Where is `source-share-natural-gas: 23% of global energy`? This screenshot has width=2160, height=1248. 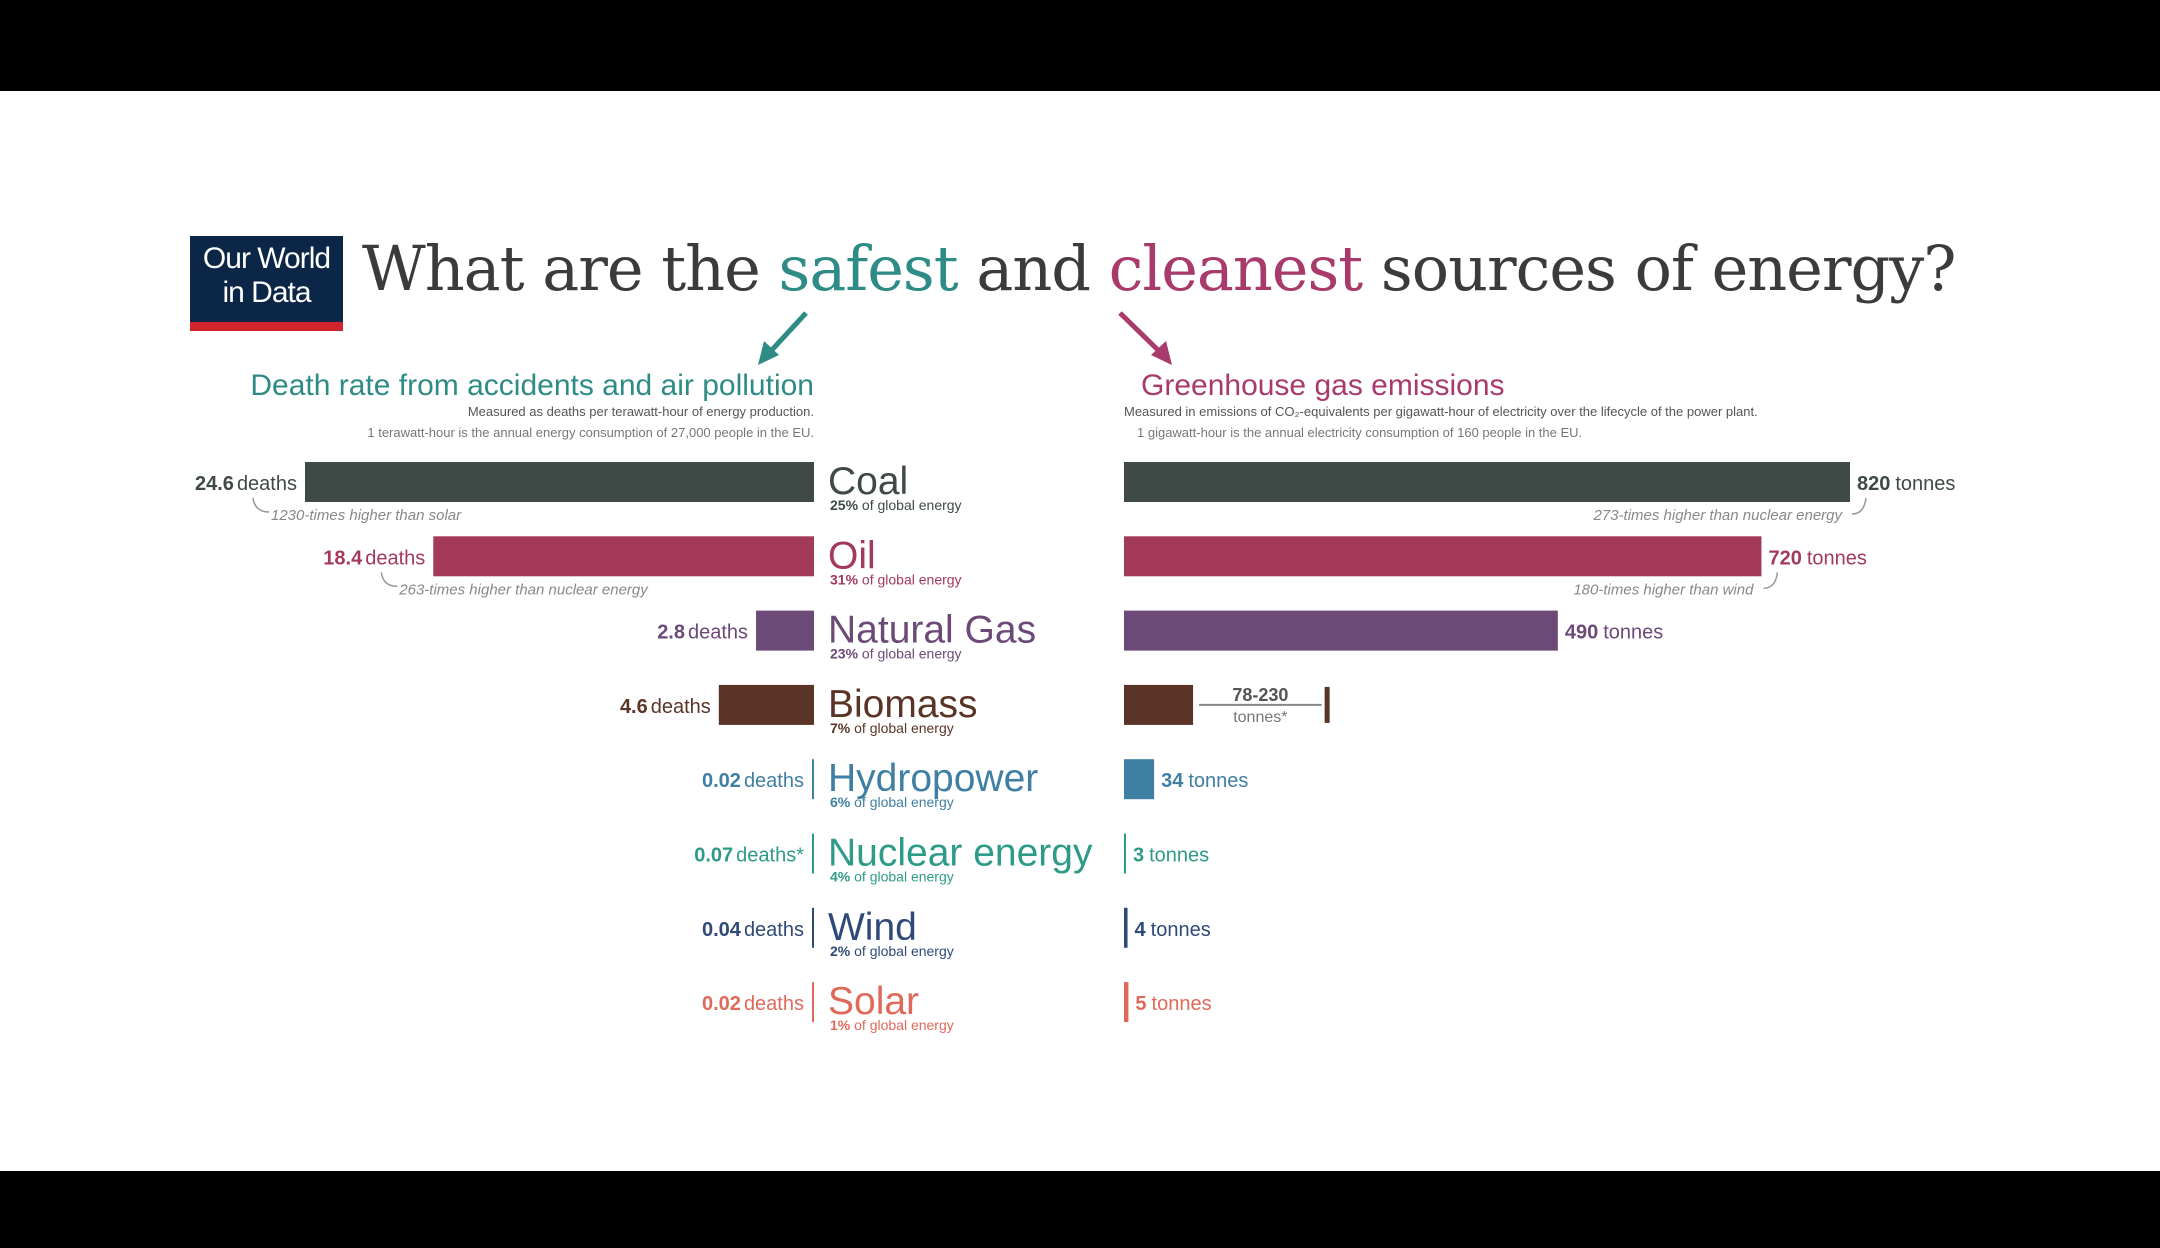 source-share-natural-gas: 23% of global energy is located at coordinates (896, 654).